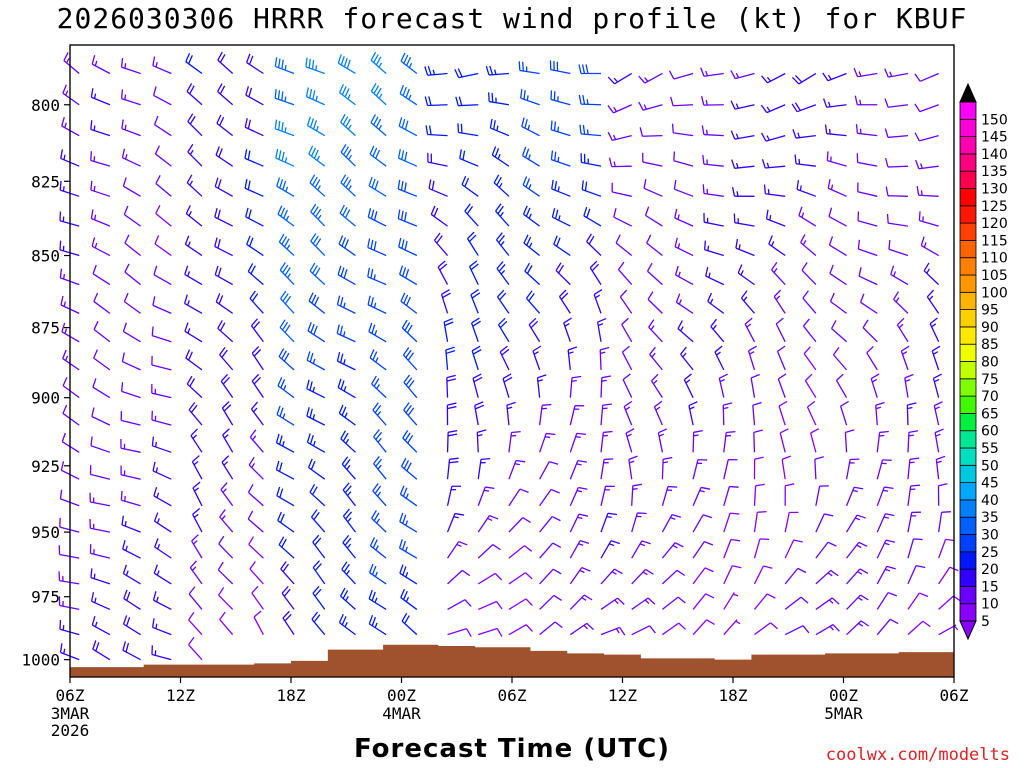 The image size is (1024, 768). Describe the element at coordinates (990, 553) in the screenshot. I see `colorbar-label: 25` at that location.